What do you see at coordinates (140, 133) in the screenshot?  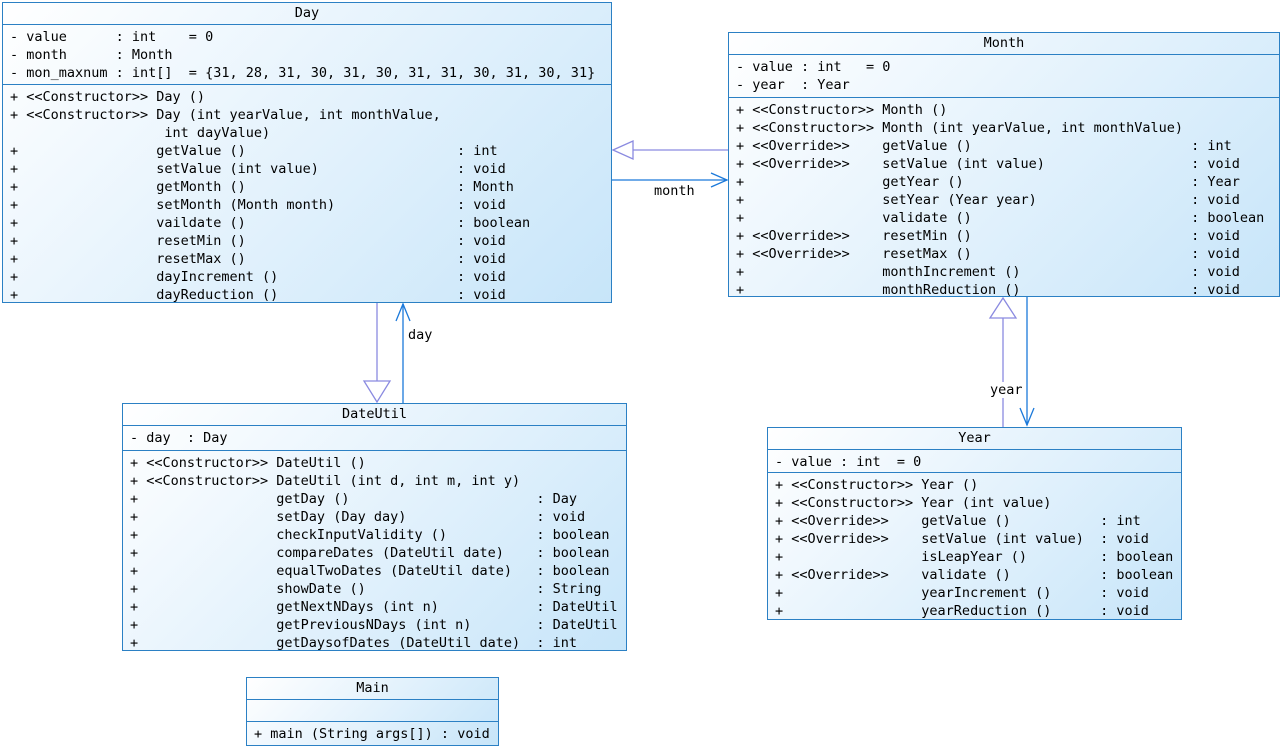 I see `method-row: int dayValue)` at bounding box center [140, 133].